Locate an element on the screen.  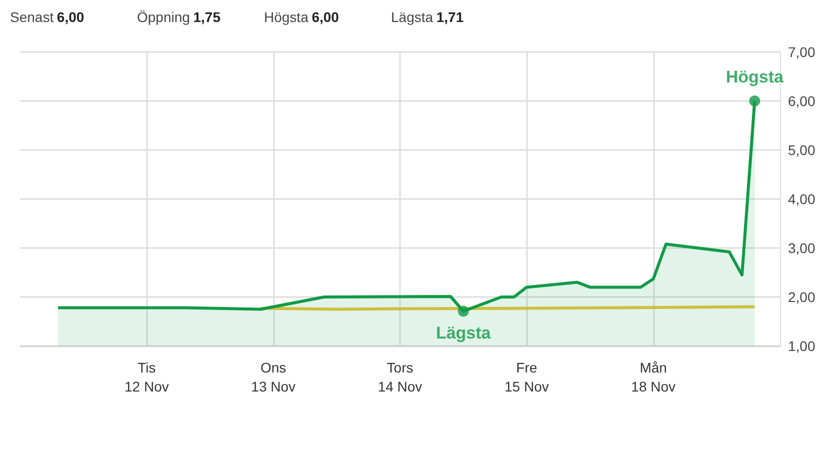
text: Högsta 6,00 is located at coordinates (302, 17).